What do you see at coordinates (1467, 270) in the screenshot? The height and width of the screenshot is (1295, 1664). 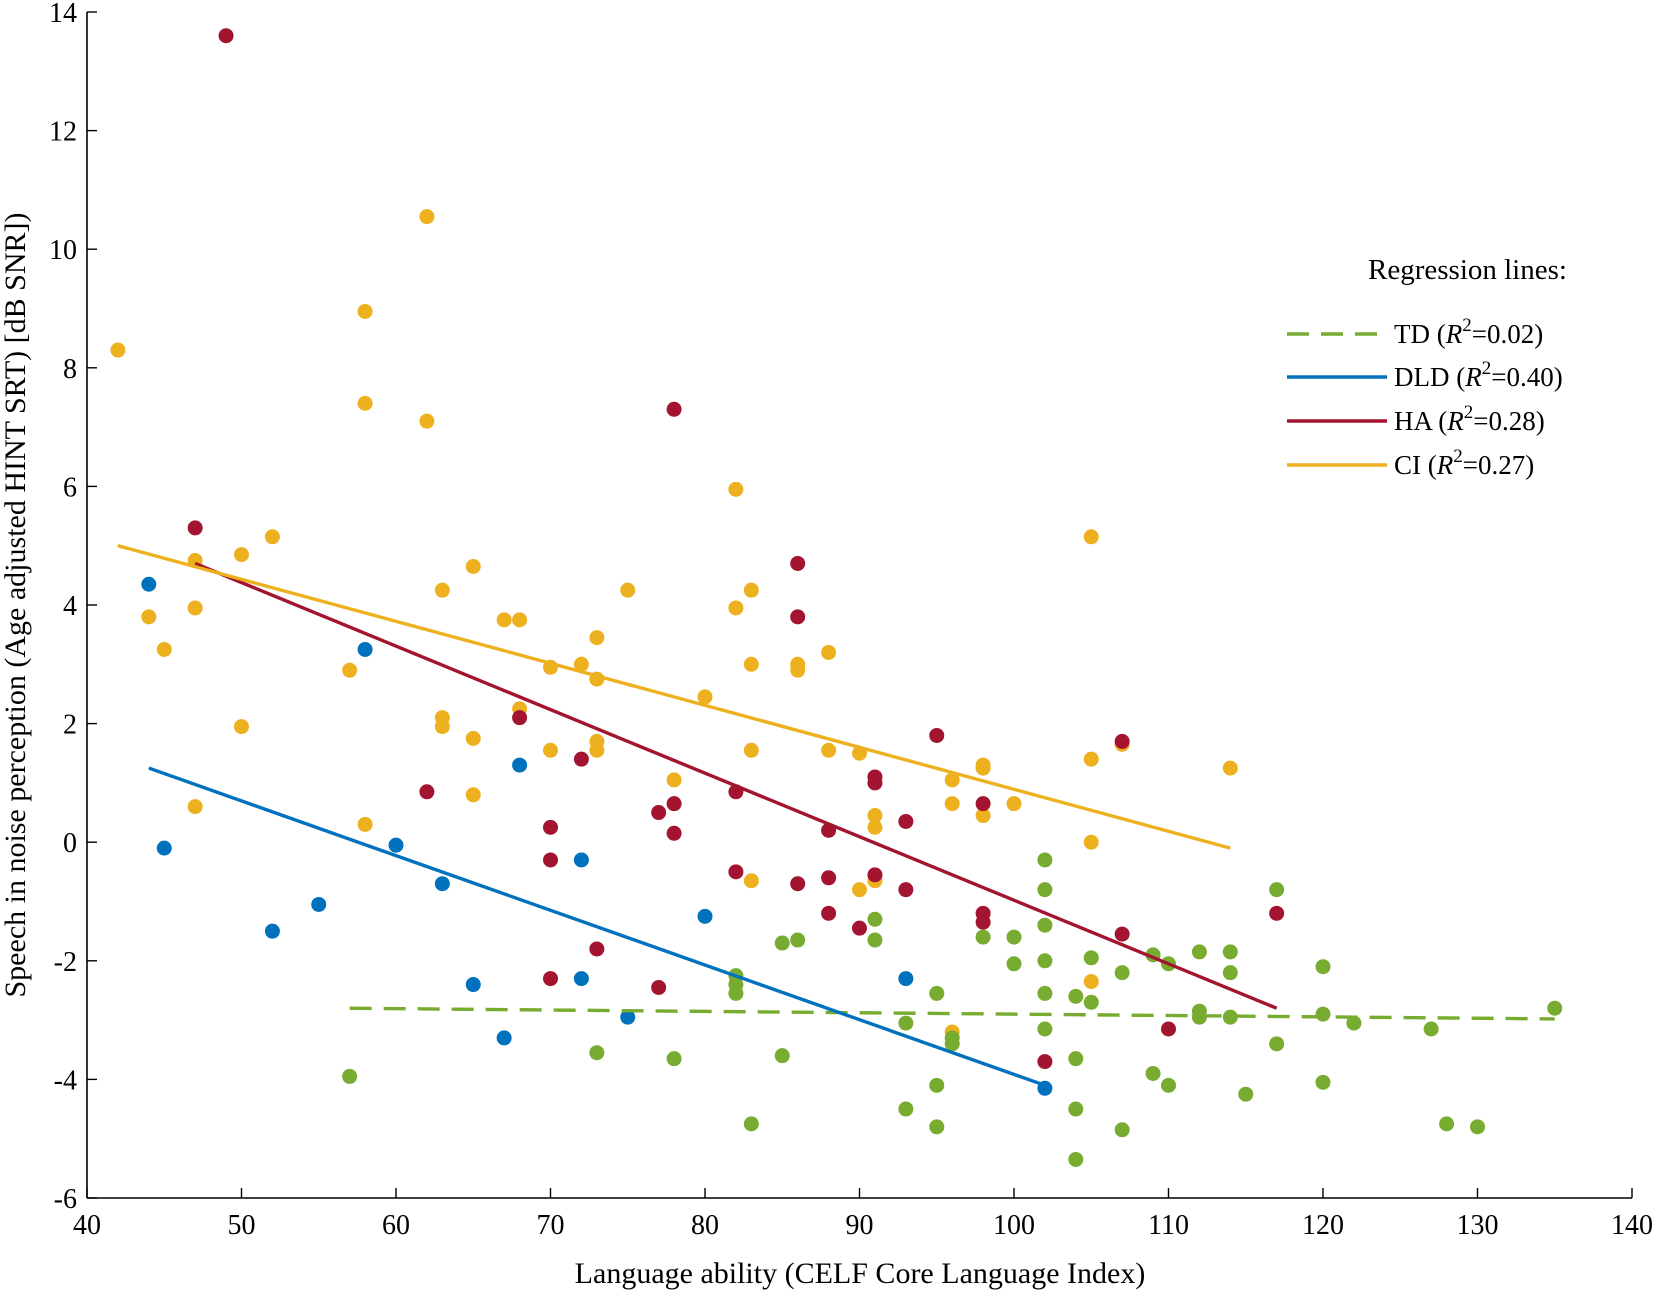 I see `legend-title: Regression lines:` at bounding box center [1467, 270].